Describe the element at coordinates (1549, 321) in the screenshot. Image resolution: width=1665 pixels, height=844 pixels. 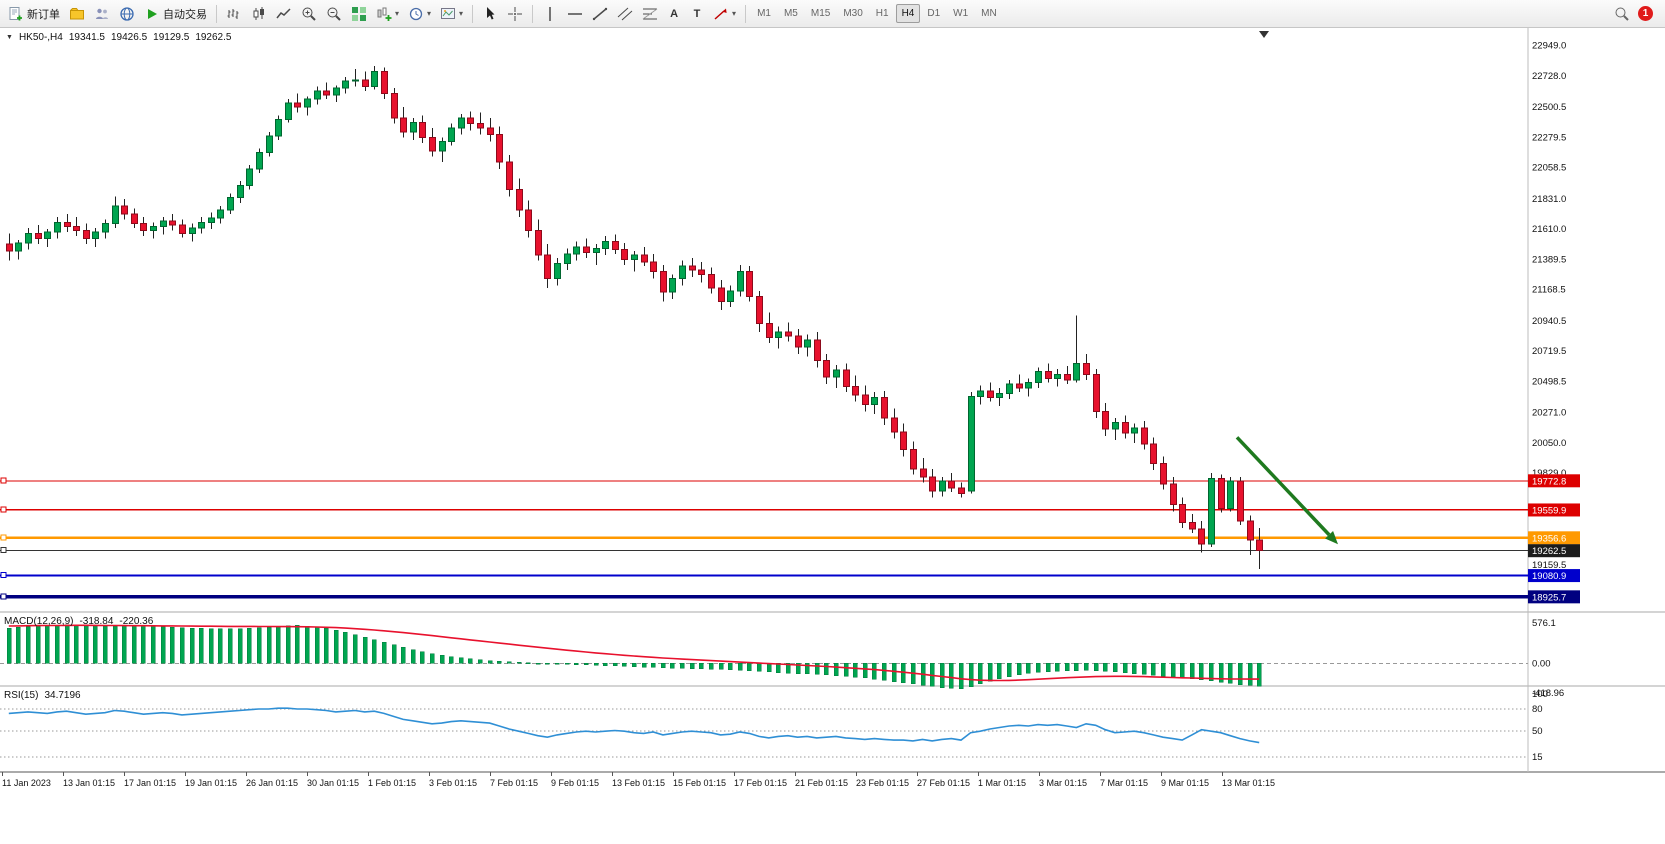
I see `svg-text: 20940.5` at that location.